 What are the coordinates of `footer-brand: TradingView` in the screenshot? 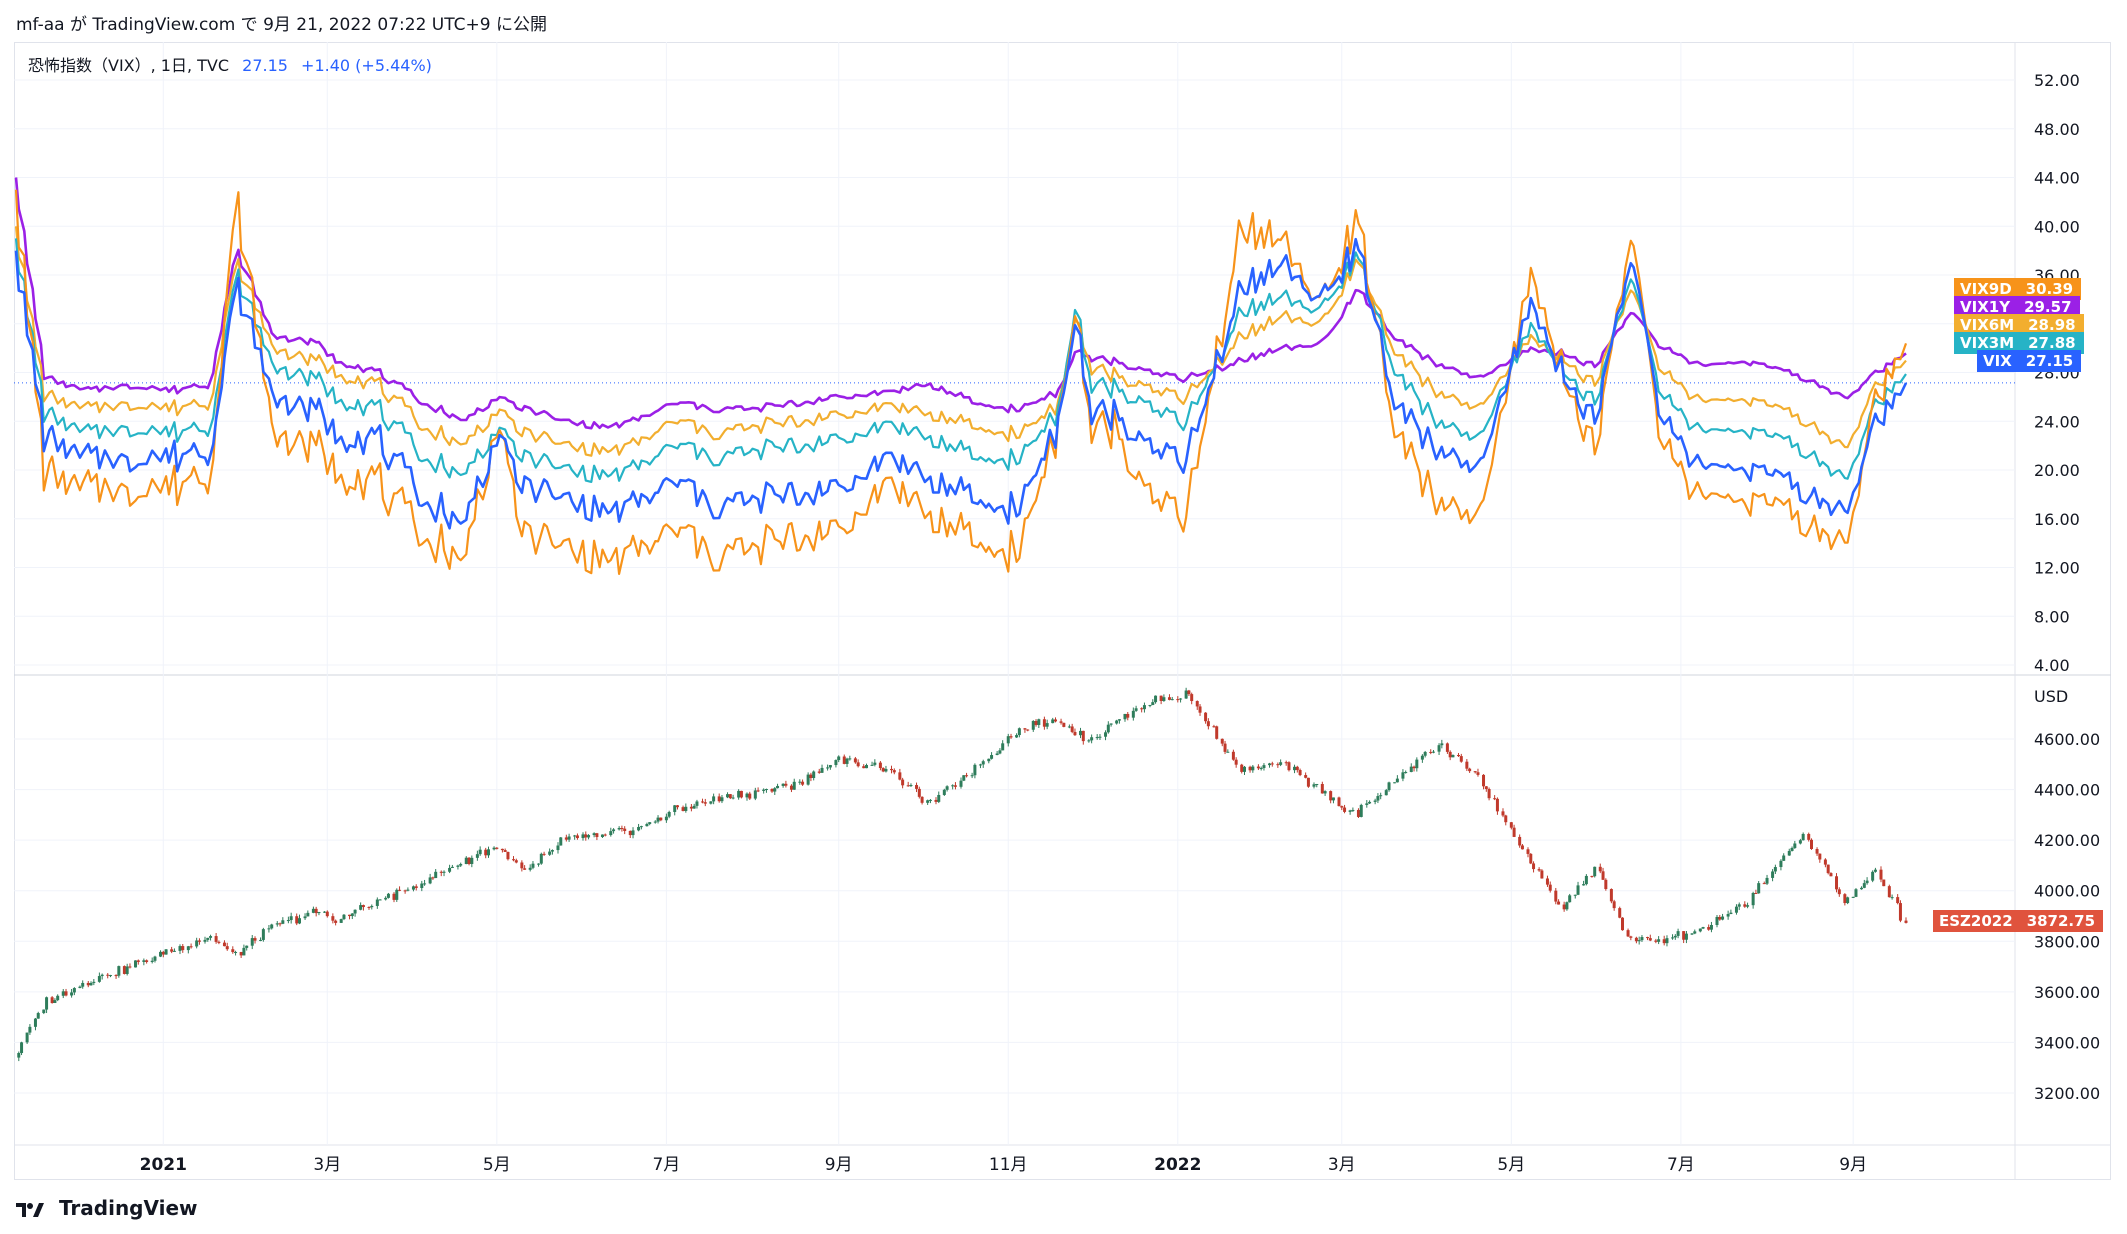 It's located at (128, 1208).